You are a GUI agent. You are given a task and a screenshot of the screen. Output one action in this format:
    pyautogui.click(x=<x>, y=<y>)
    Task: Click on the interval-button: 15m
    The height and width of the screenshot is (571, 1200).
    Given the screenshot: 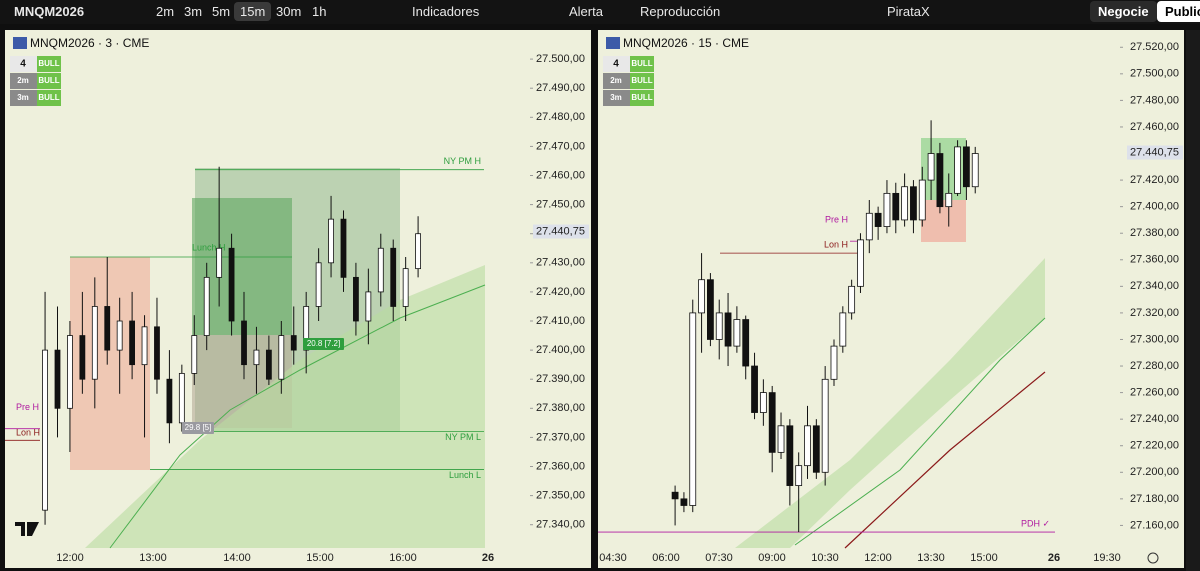 What is the action you would take?
    pyautogui.click(x=253, y=11)
    